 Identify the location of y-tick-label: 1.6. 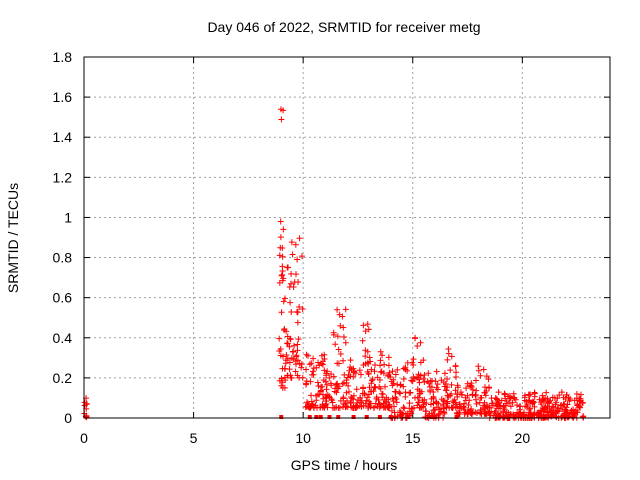
(63, 97).